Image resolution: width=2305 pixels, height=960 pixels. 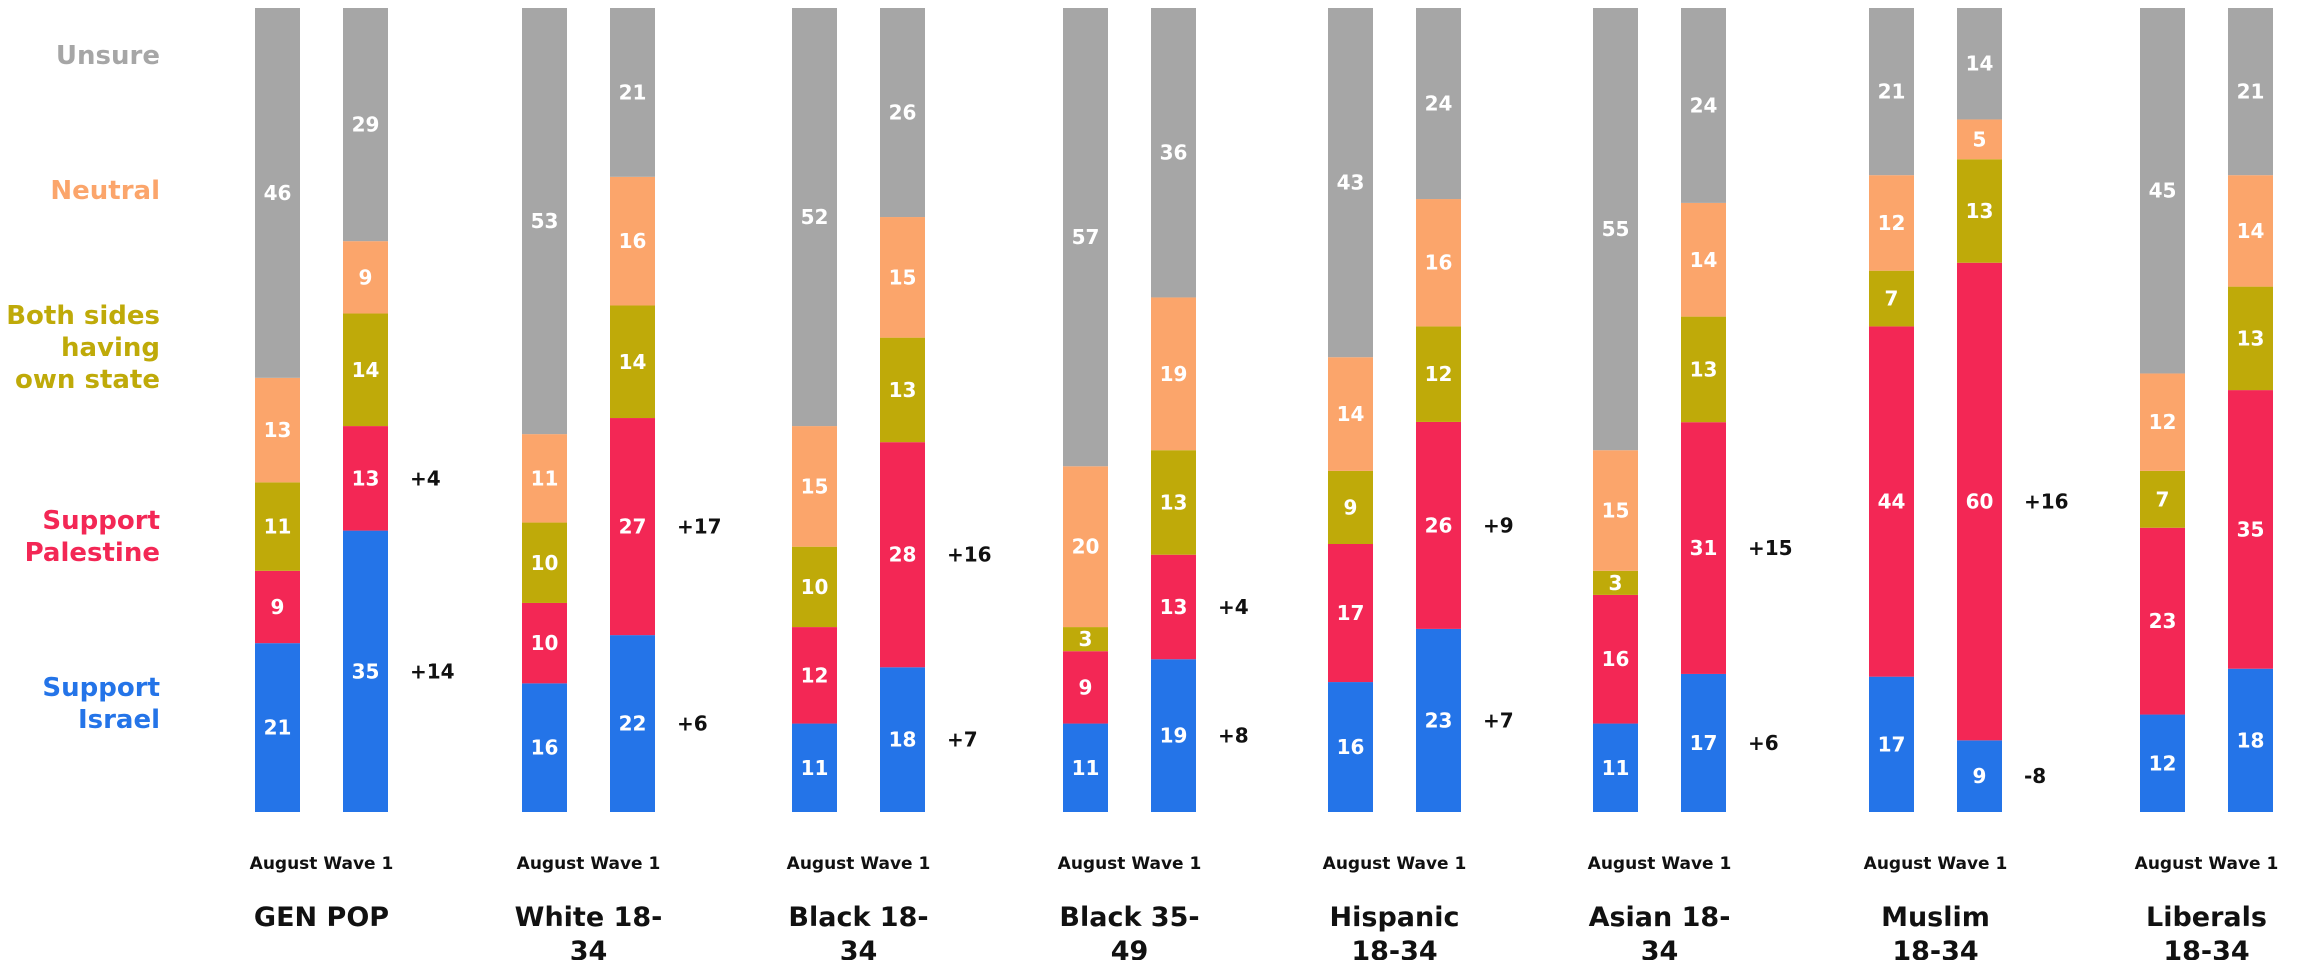 I want to click on change-label-israel: +7, so click(x=962, y=740).